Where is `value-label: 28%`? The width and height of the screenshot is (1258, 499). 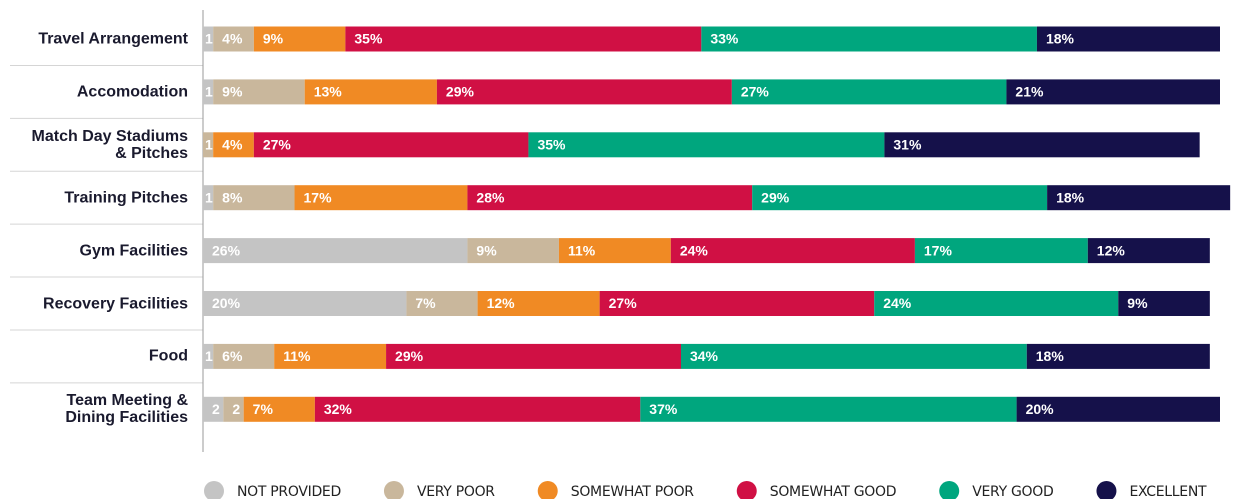
value-label: 28% is located at coordinates (490, 197).